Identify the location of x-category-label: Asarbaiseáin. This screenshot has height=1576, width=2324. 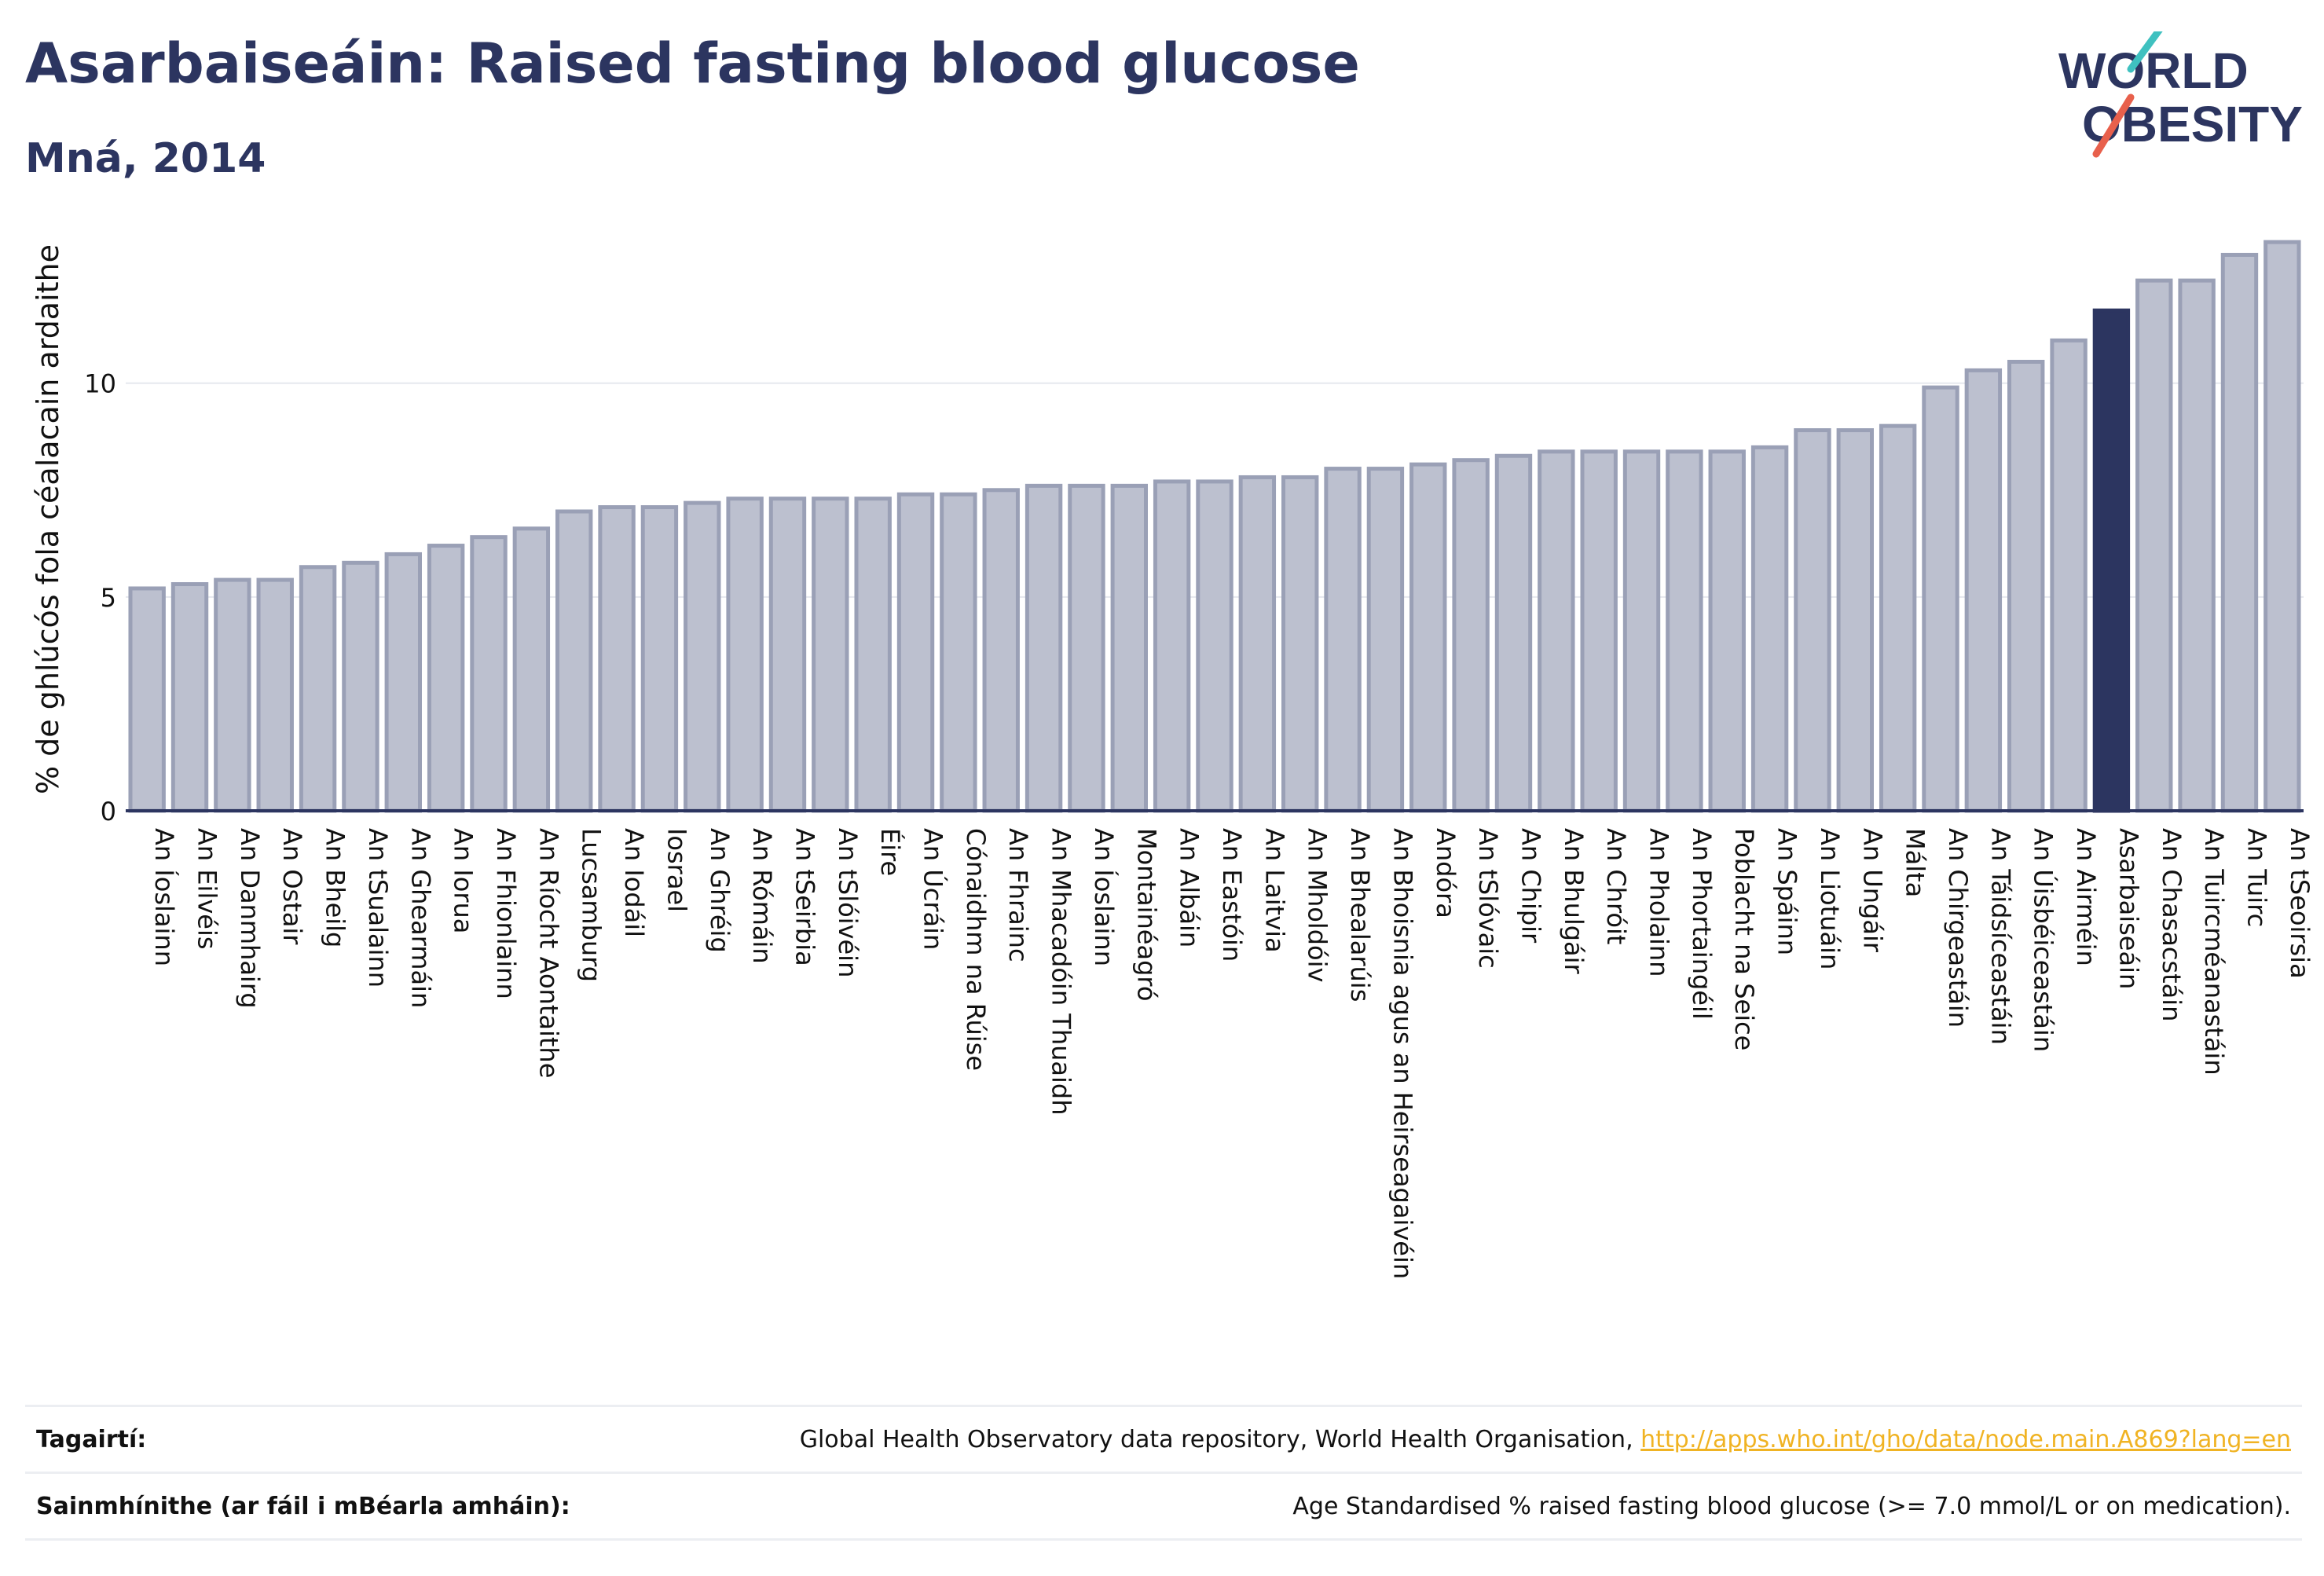
(2128, 908).